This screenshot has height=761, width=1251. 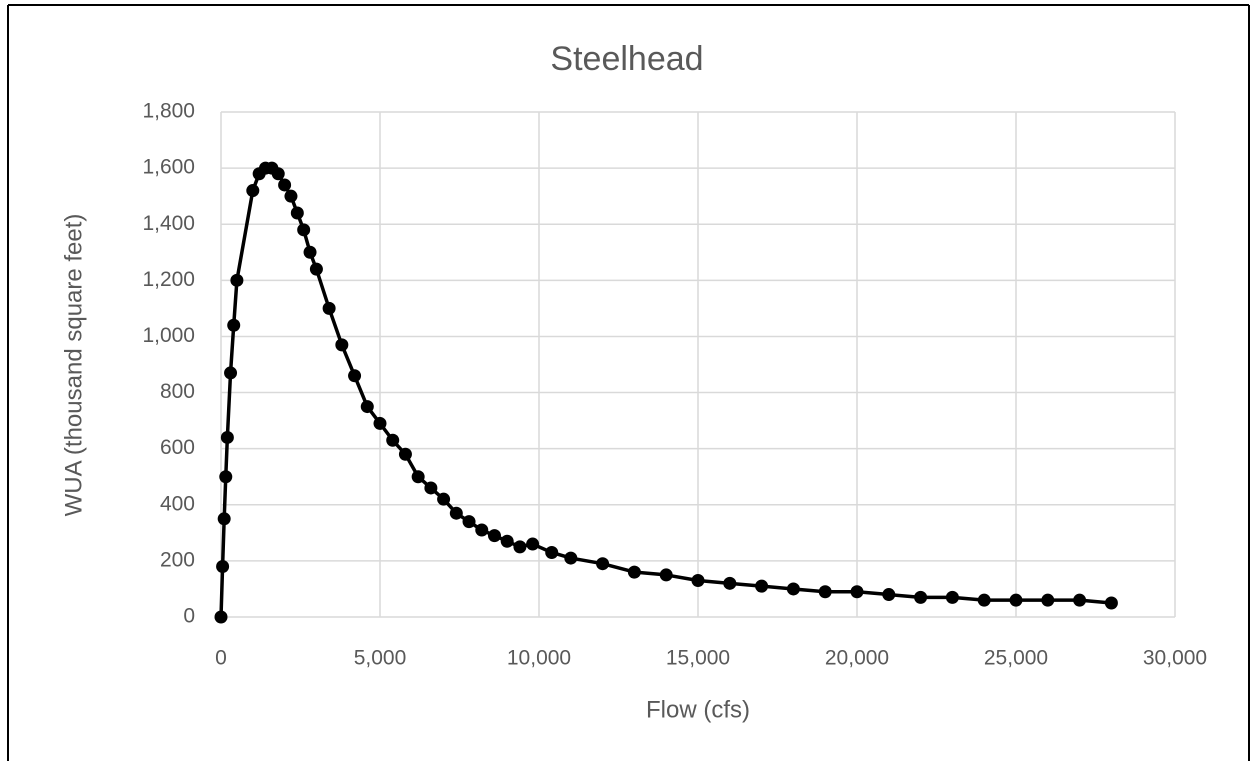 I want to click on x-tick-label: 10,000, so click(x=539, y=658).